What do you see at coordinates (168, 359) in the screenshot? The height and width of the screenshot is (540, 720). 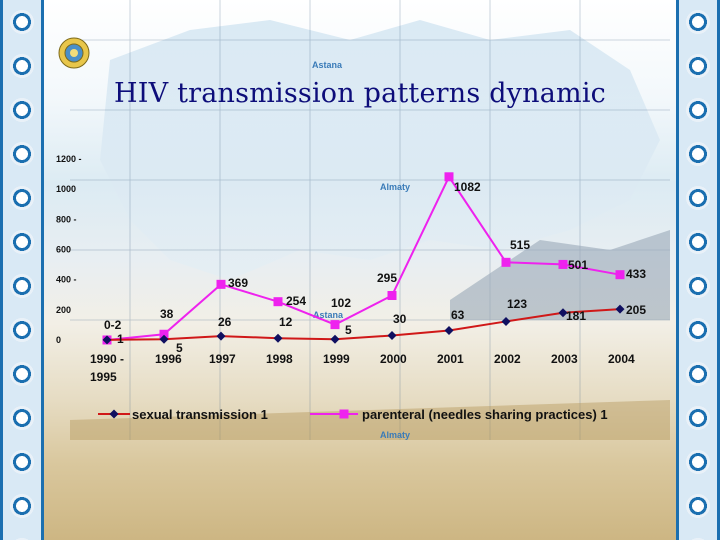 I see `x-tick-label: 1996` at bounding box center [168, 359].